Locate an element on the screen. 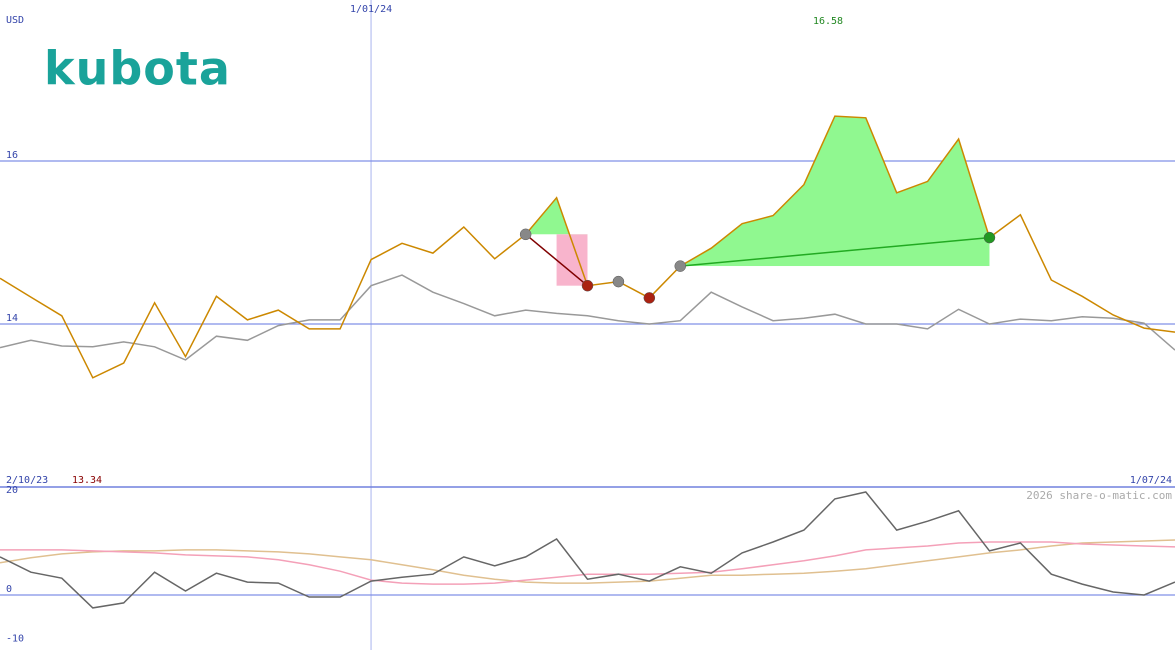 The height and width of the screenshot is (650, 1175). y-axis-label: USD is located at coordinates (15, 20).